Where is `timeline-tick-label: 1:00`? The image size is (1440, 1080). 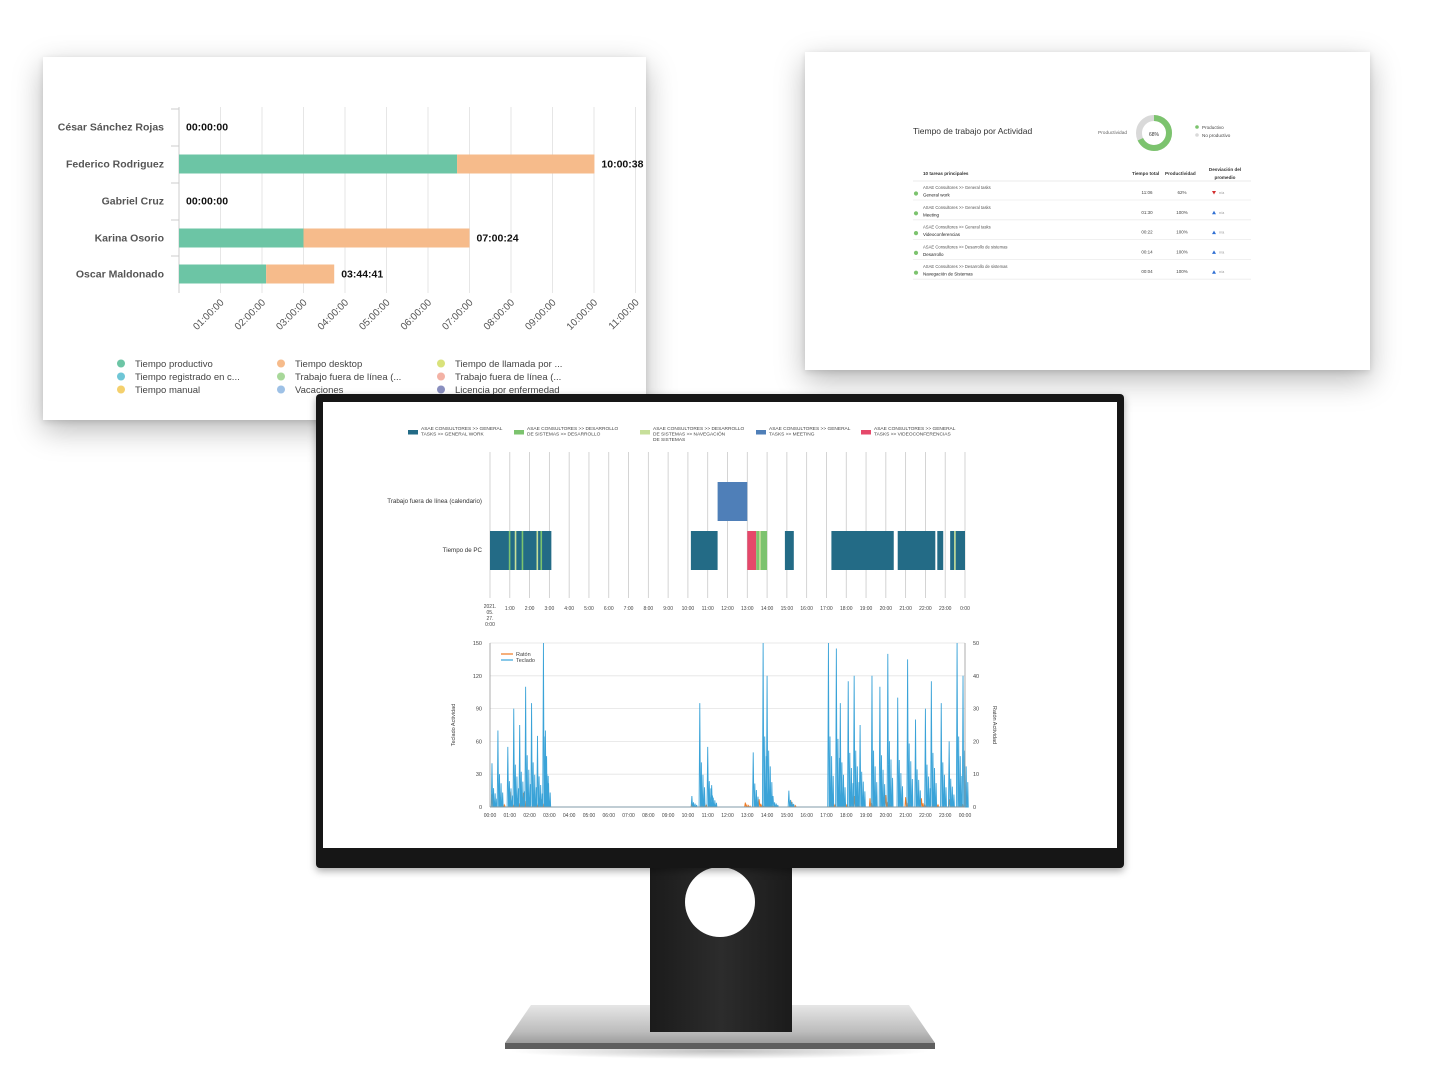 timeline-tick-label: 1:00 is located at coordinates (510, 609).